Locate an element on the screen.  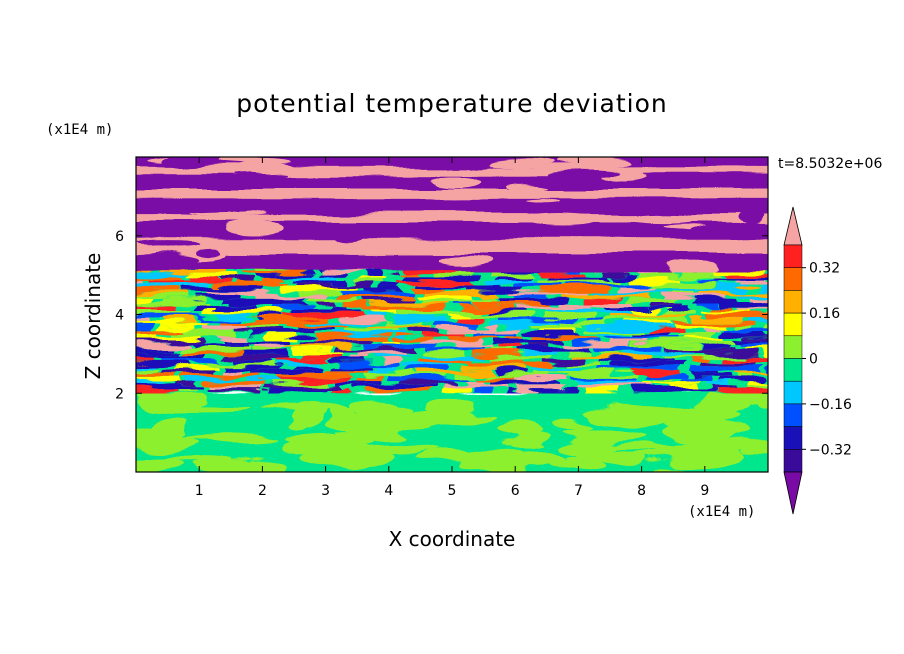
colorbar: 0.32 0.16 0 −0.16 −0.32 is located at coordinates (817, 360).